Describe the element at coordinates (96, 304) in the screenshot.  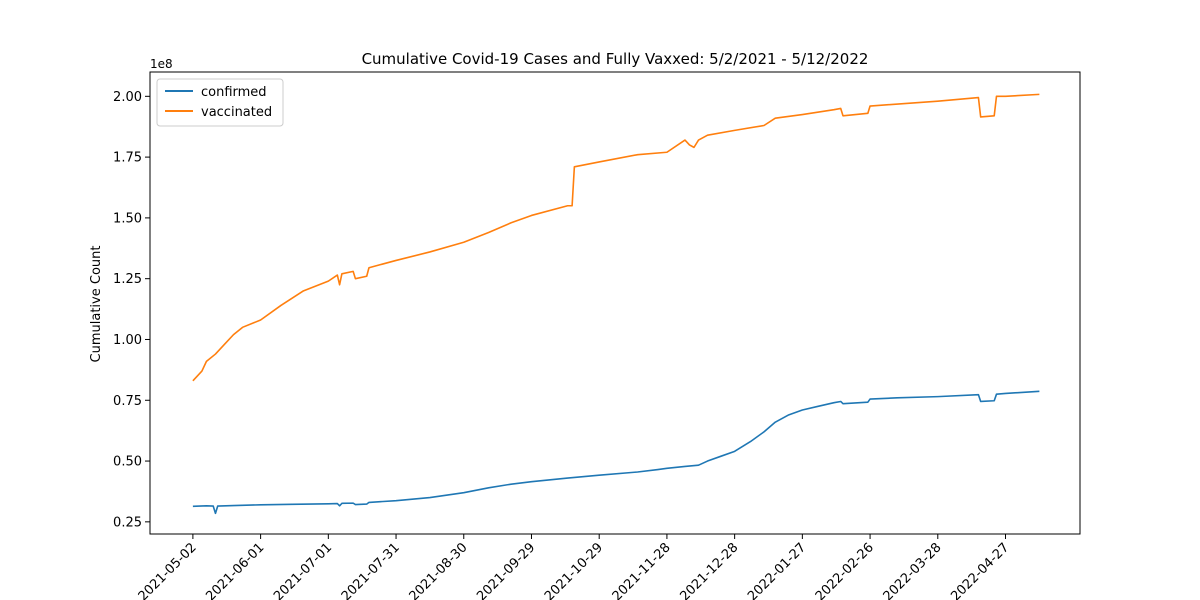
I see `y-axis-label: Cumulative Count` at that location.